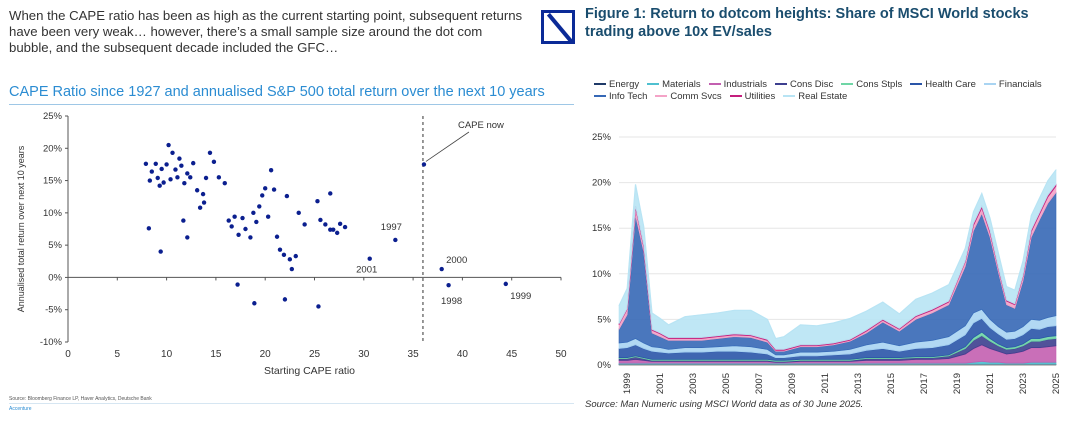 This screenshot has width=1071, height=423. What do you see at coordinates (660, 383) in the screenshot?
I see `x-tick-label: 2001` at bounding box center [660, 383].